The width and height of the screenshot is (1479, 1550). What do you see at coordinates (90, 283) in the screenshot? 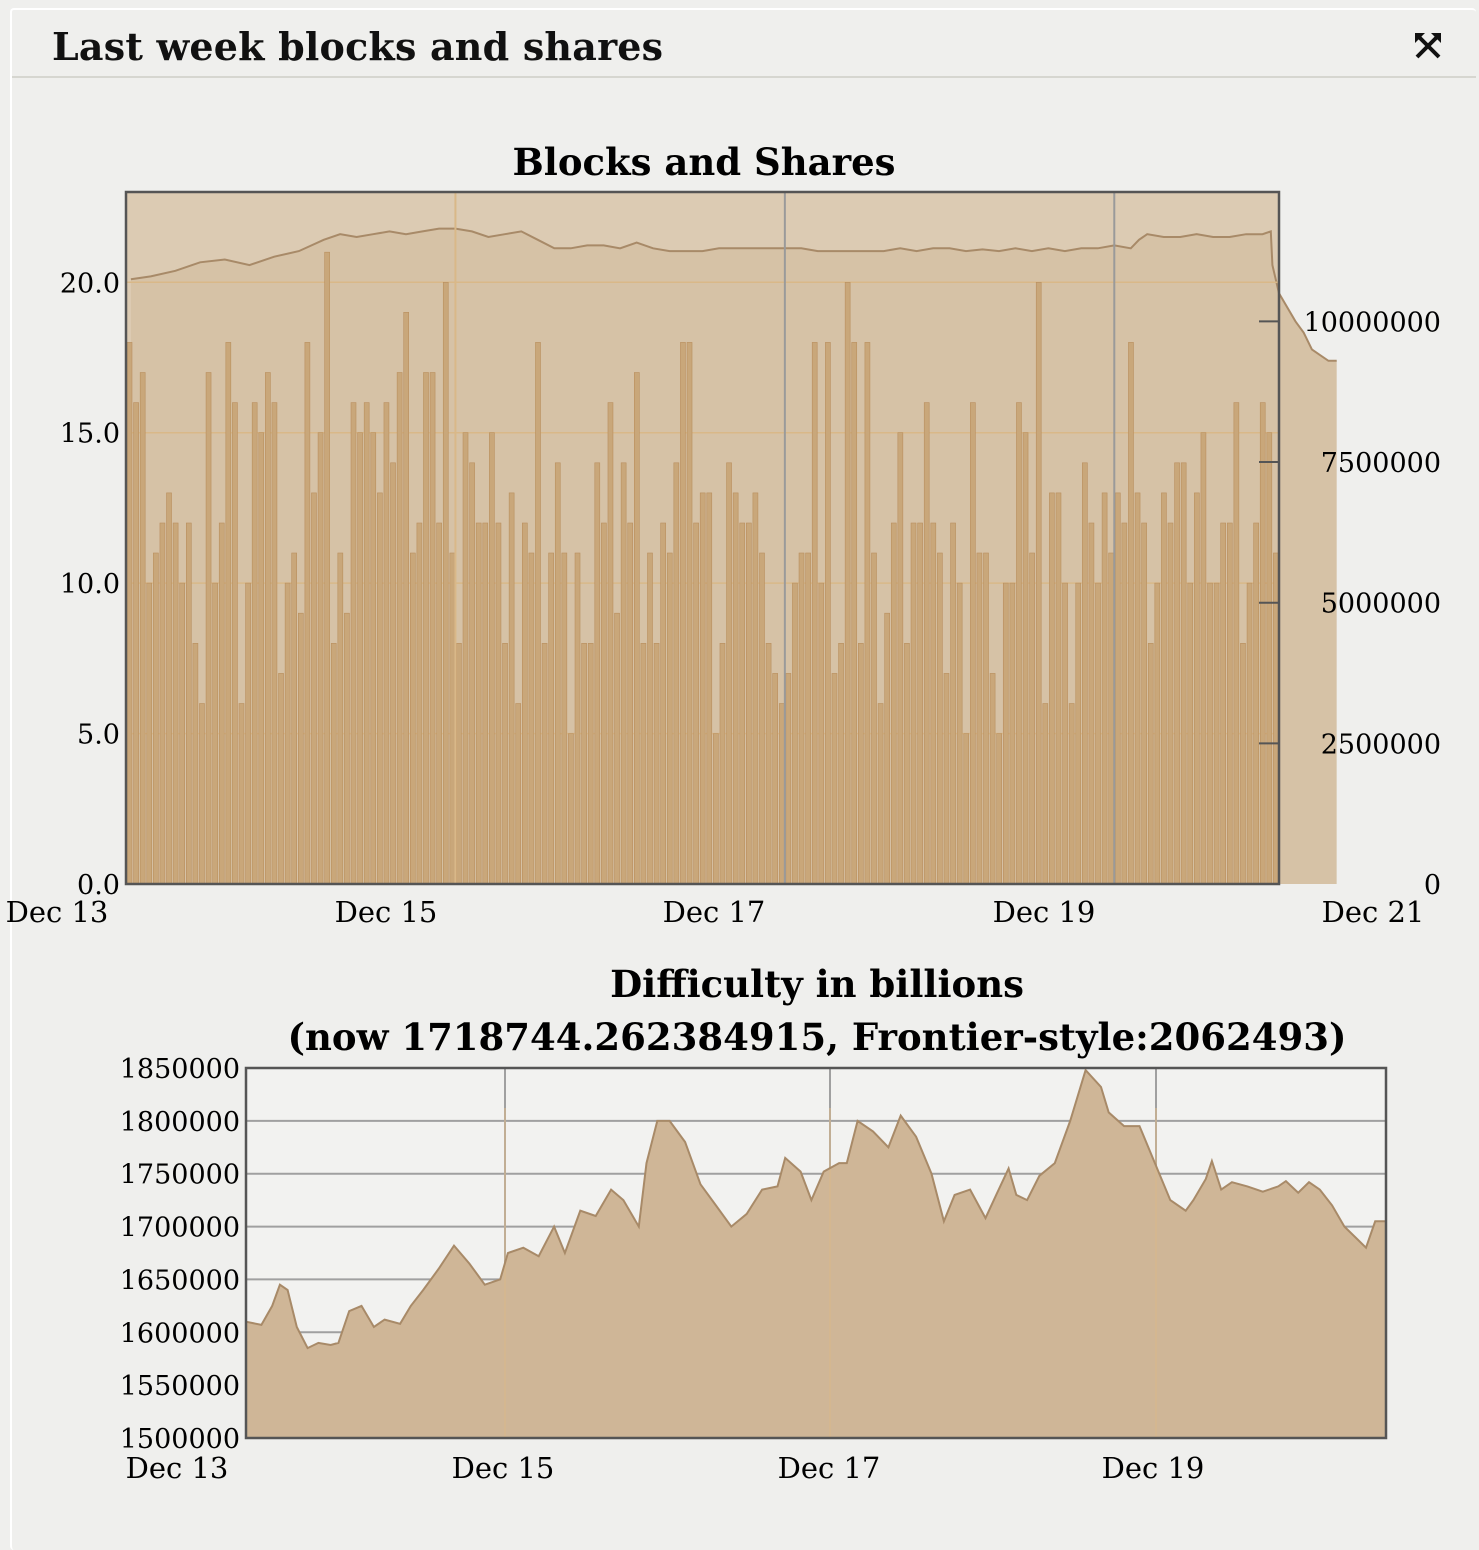
I see `y-tick-label: 20.0` at bounding box center [90, 283].